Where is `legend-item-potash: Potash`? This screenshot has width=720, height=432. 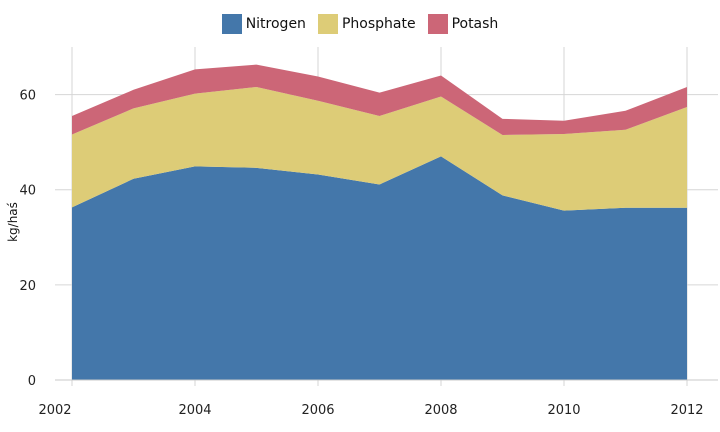
legend-item-potash: Potash is located at coordinates (463, 24).